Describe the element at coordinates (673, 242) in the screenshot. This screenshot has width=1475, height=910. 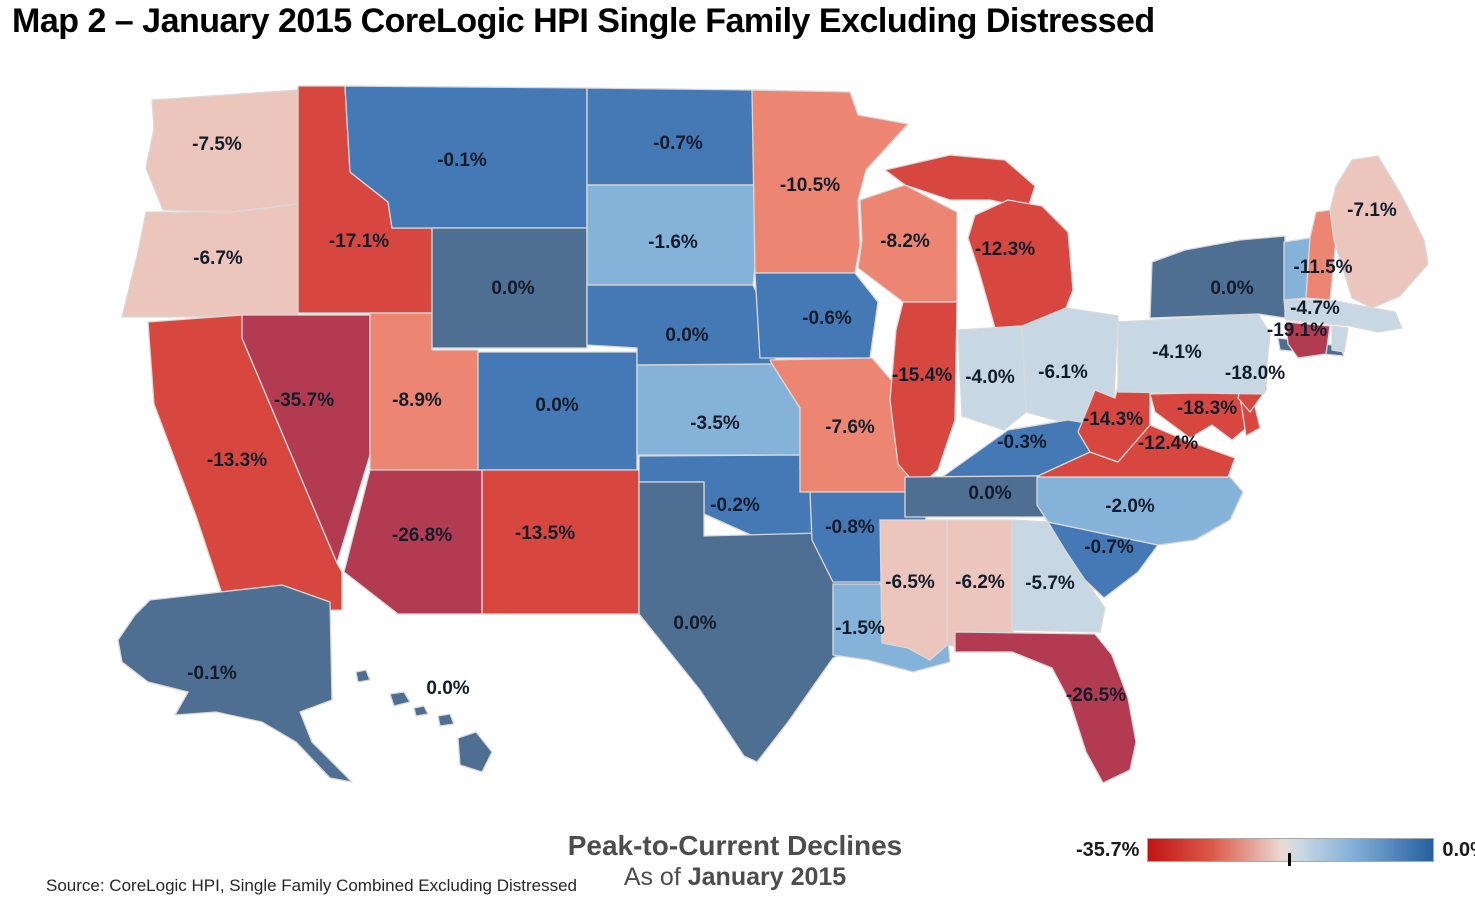
I see `state-value-label-SD: -1.6%` at that location.